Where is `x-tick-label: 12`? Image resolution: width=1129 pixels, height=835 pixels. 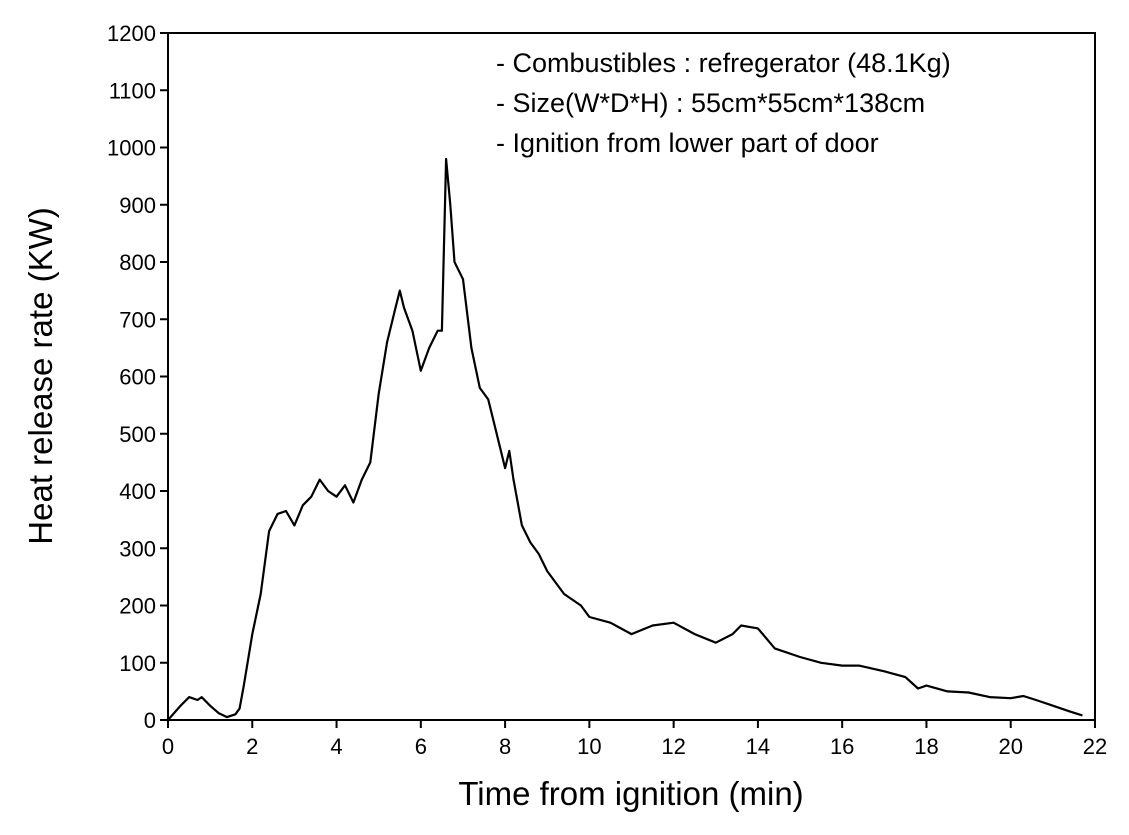 x-tick-label: 12 is located at coordinates (673, 746).